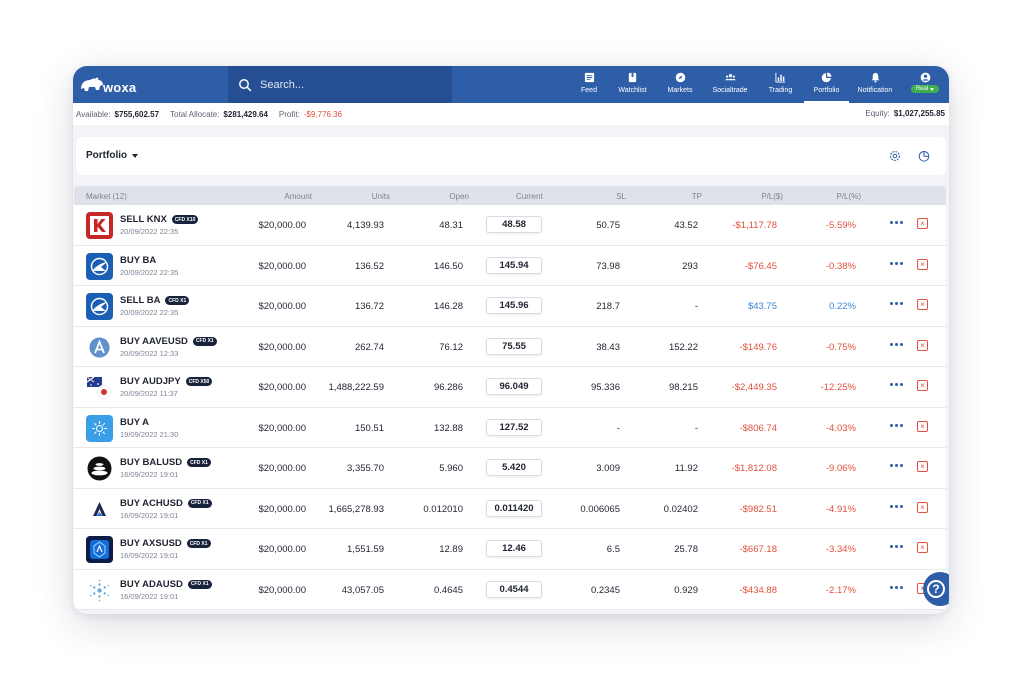 This screenshot has width=1022, height=694. Describe the element at coordinates (605, 590) in the screenshot. I see `sl-cell: 0.2345` at that location.